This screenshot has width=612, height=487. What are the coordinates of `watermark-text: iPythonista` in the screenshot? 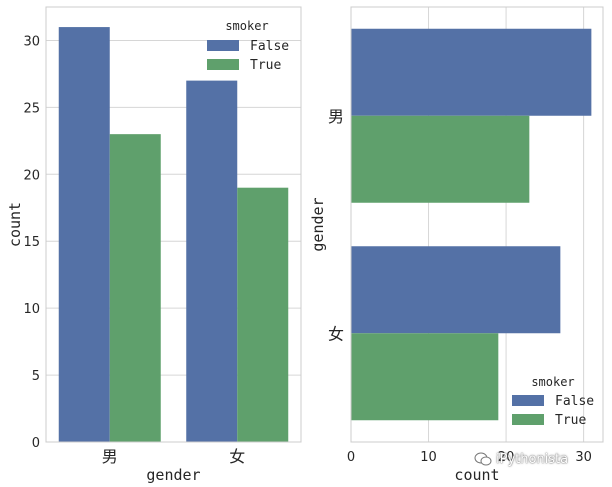 It's located at (532, 459).